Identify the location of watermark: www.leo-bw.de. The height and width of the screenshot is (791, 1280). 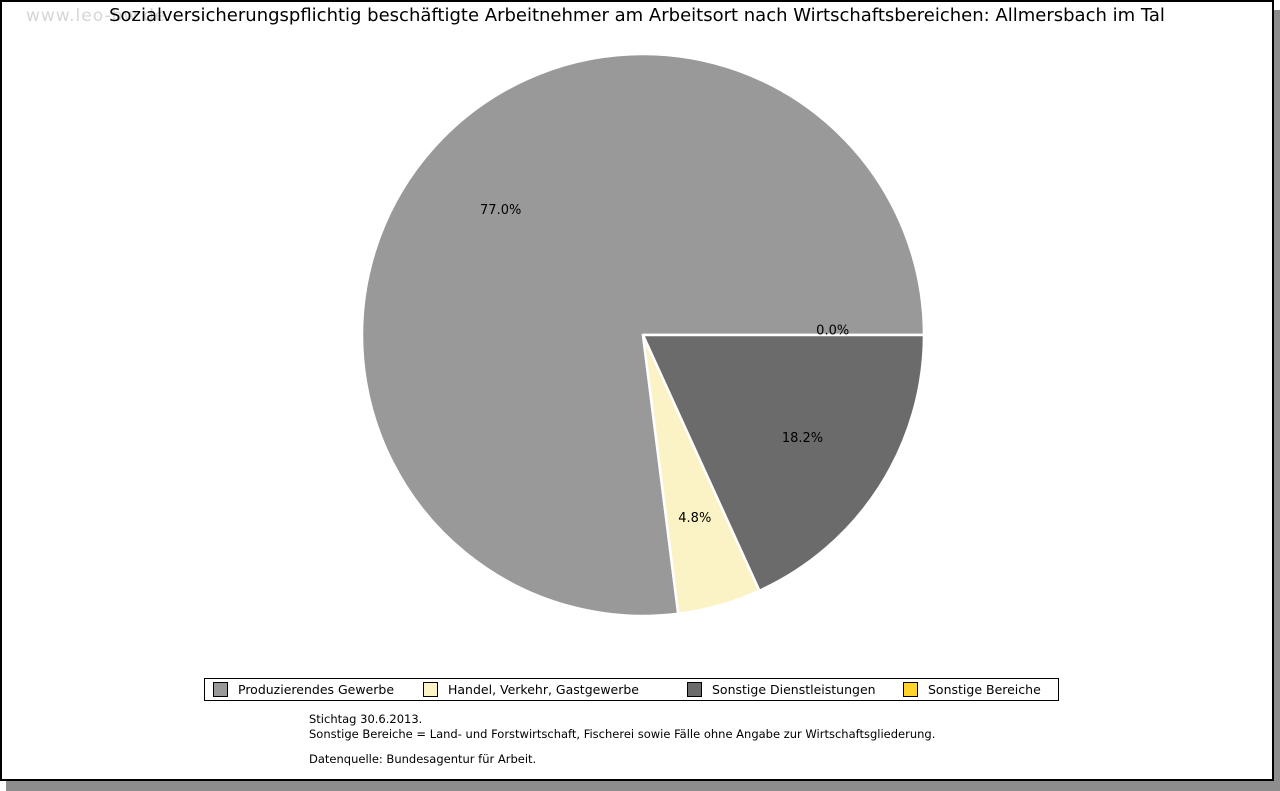
(96, 16).